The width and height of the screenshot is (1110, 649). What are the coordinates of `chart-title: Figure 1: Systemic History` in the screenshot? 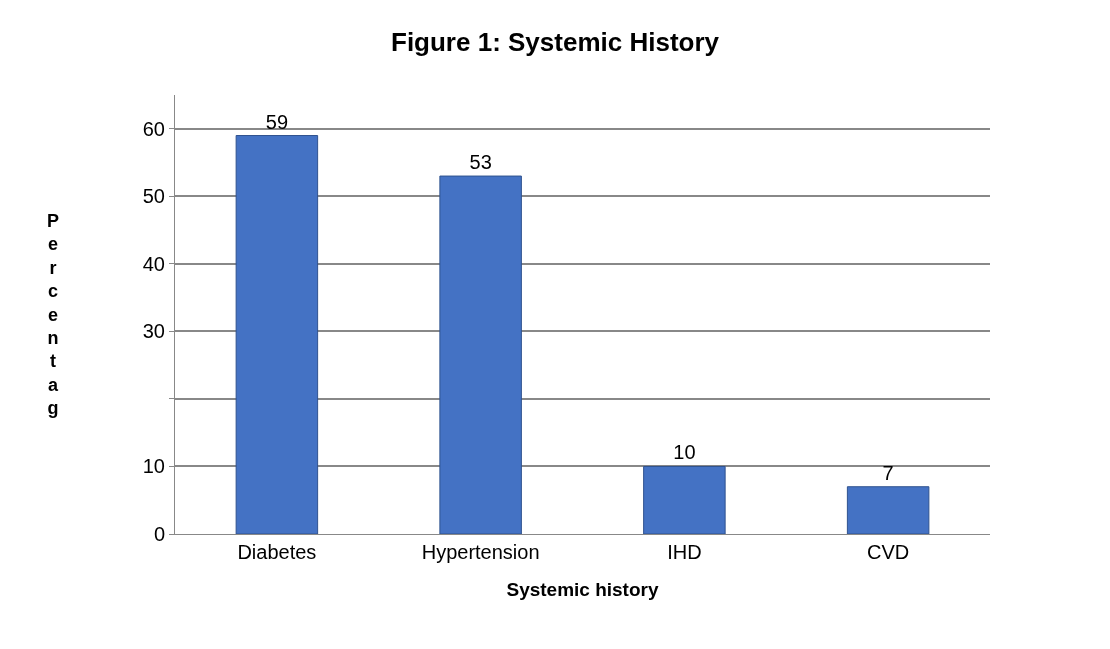 It's located at (555, 41).